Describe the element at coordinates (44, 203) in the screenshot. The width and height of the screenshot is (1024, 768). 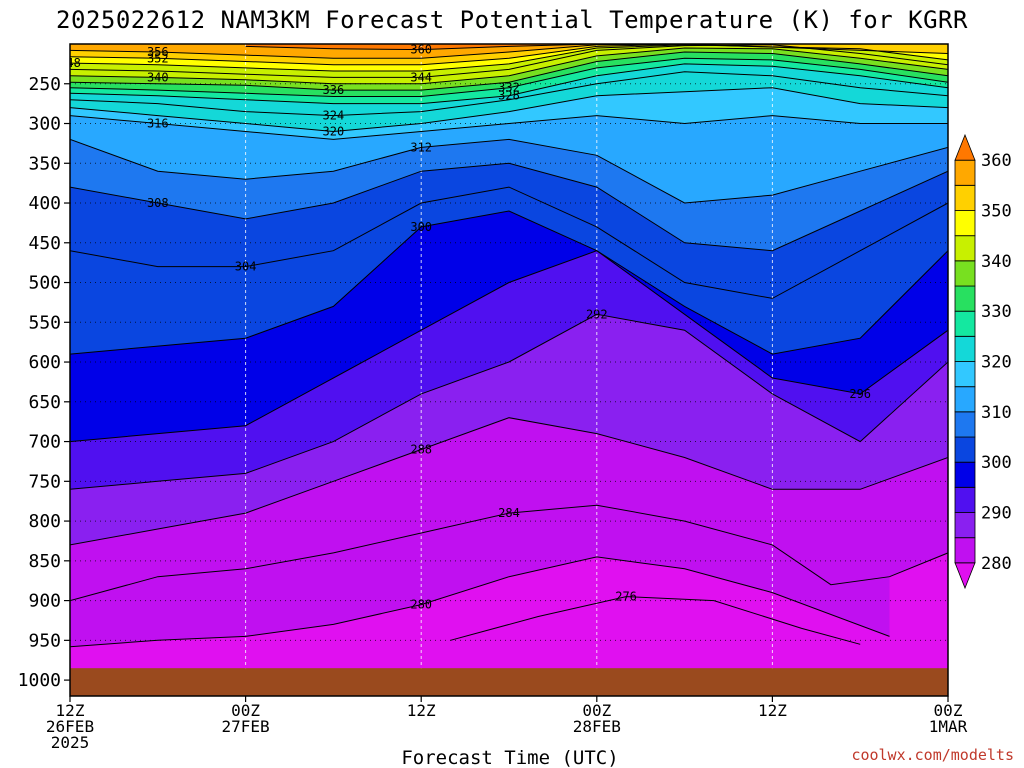
I see `y-tick-label-400: 400` at that location.